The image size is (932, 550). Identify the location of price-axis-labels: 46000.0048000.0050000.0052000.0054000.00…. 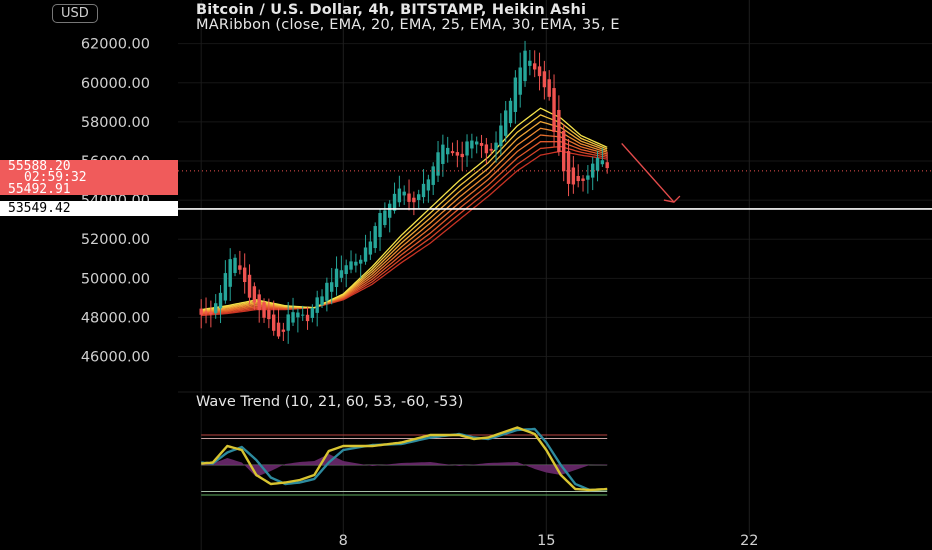
(115, 201).